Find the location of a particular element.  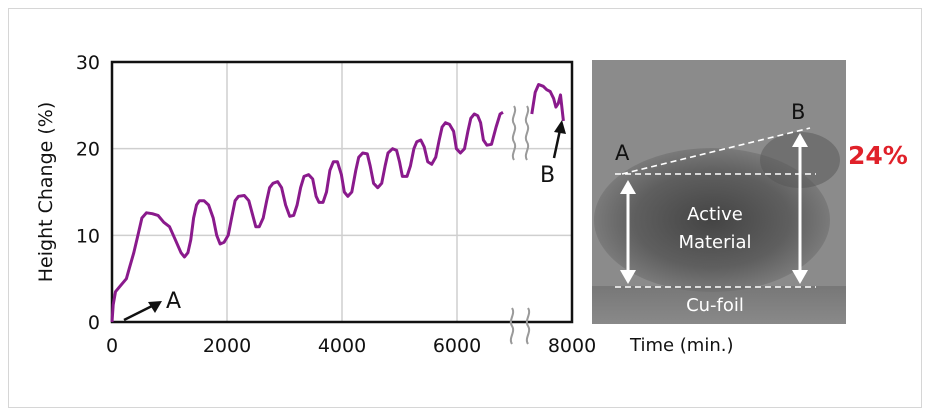

x-tick-labels: 0 2000 4000 6000 8000 is located at coordinates (351, 346).